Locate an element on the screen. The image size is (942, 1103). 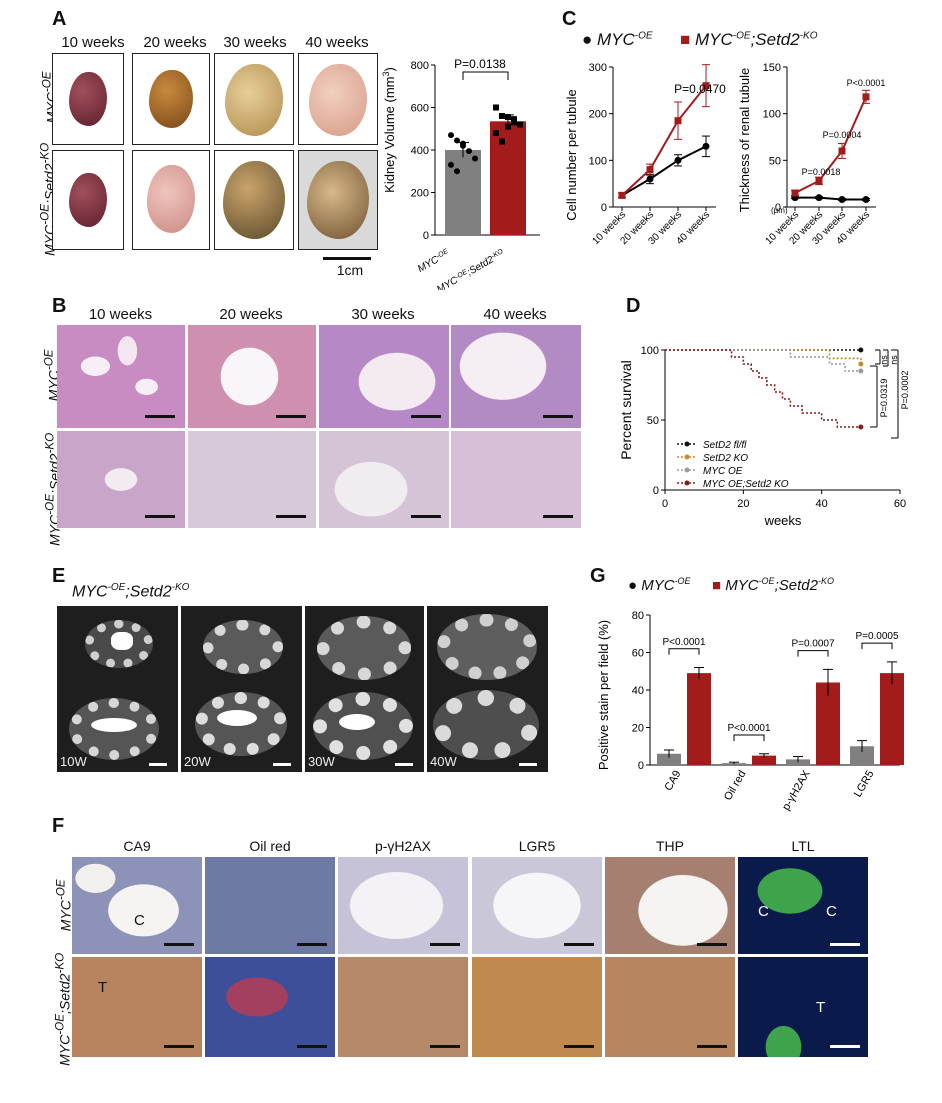
scale-label: 1cm is located at coordinates (350, 270).